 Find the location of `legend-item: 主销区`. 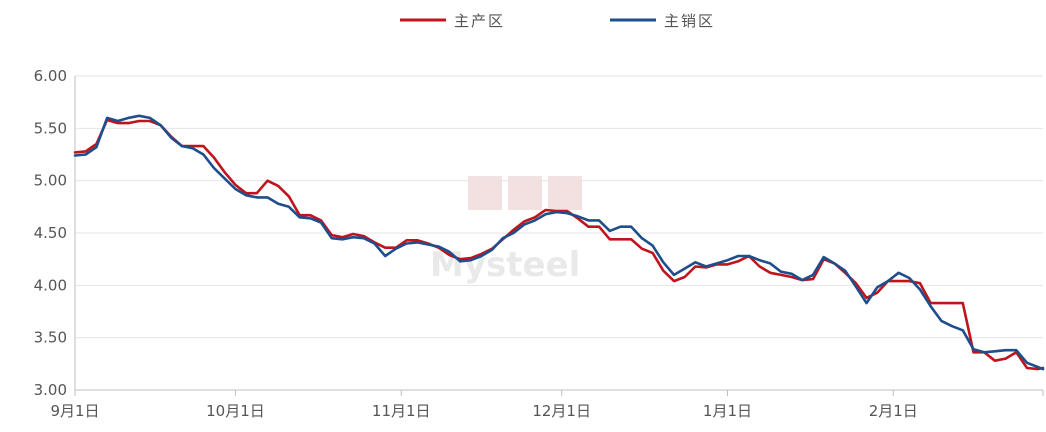

legend-item: 主销区 is located at coordinates (662, 21).